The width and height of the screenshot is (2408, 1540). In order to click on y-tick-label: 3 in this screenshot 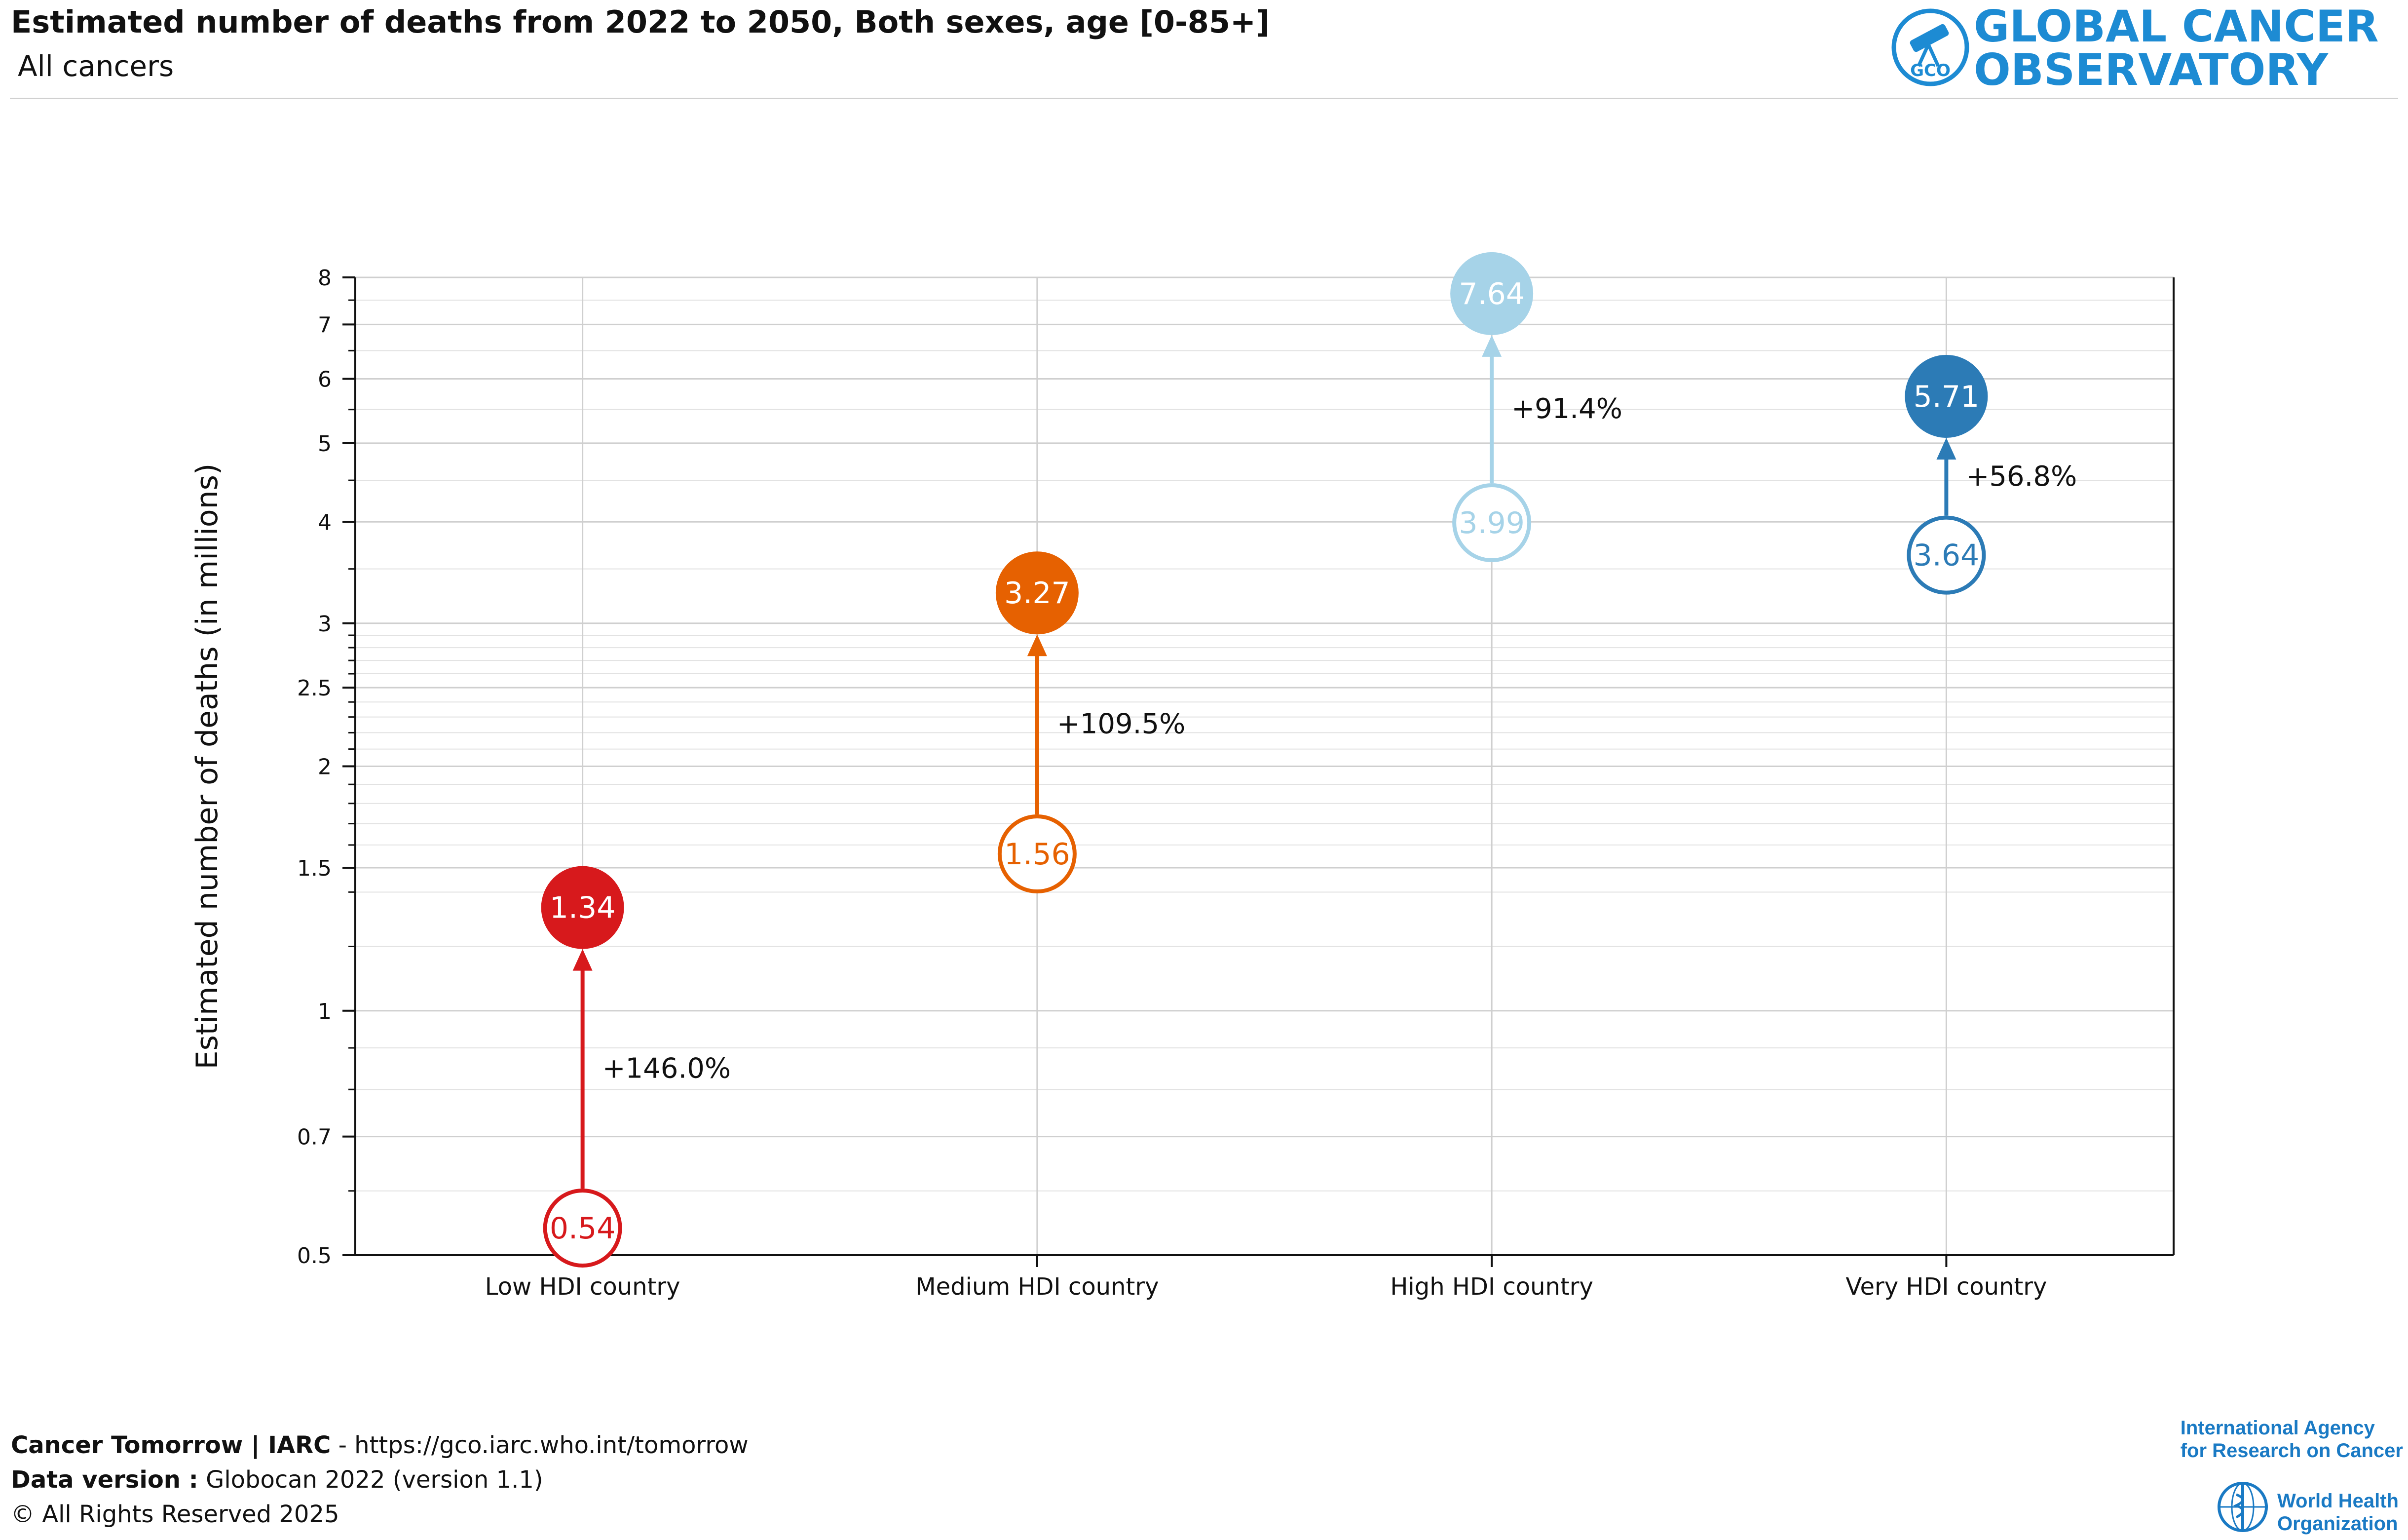, I will do `click(325, 624)`.